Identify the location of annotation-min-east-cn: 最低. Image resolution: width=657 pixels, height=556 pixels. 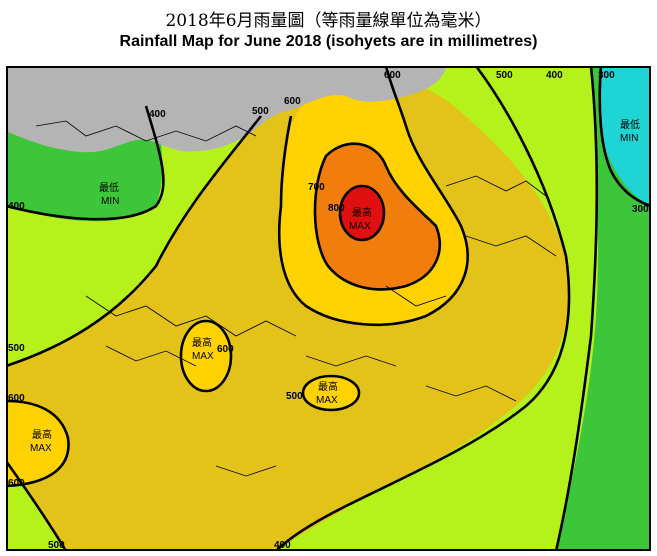
(630, 124).